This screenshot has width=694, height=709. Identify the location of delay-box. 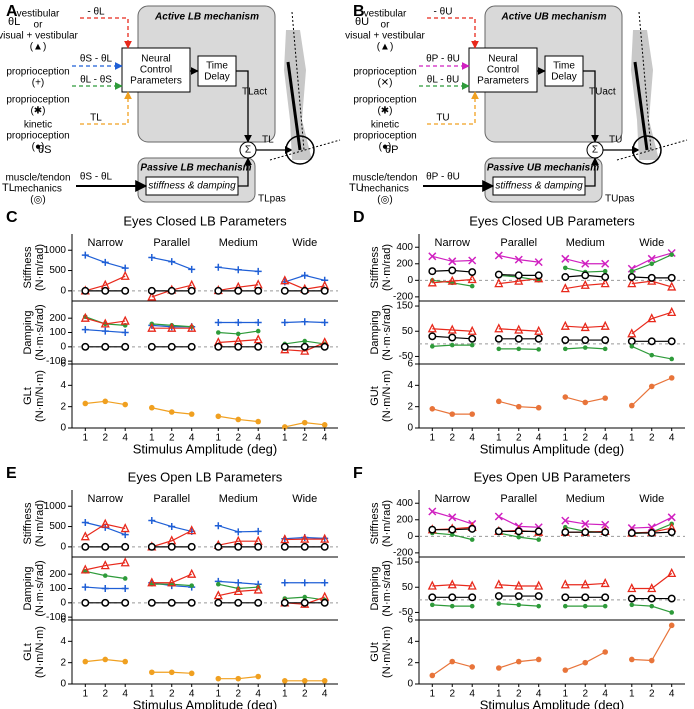
(564, 71).